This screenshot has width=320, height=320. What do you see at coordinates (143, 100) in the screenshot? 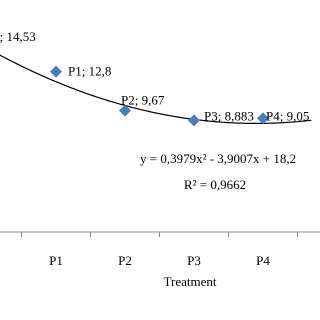
I see `data-label: P2; 9,67` at bounding box center [143, 100].